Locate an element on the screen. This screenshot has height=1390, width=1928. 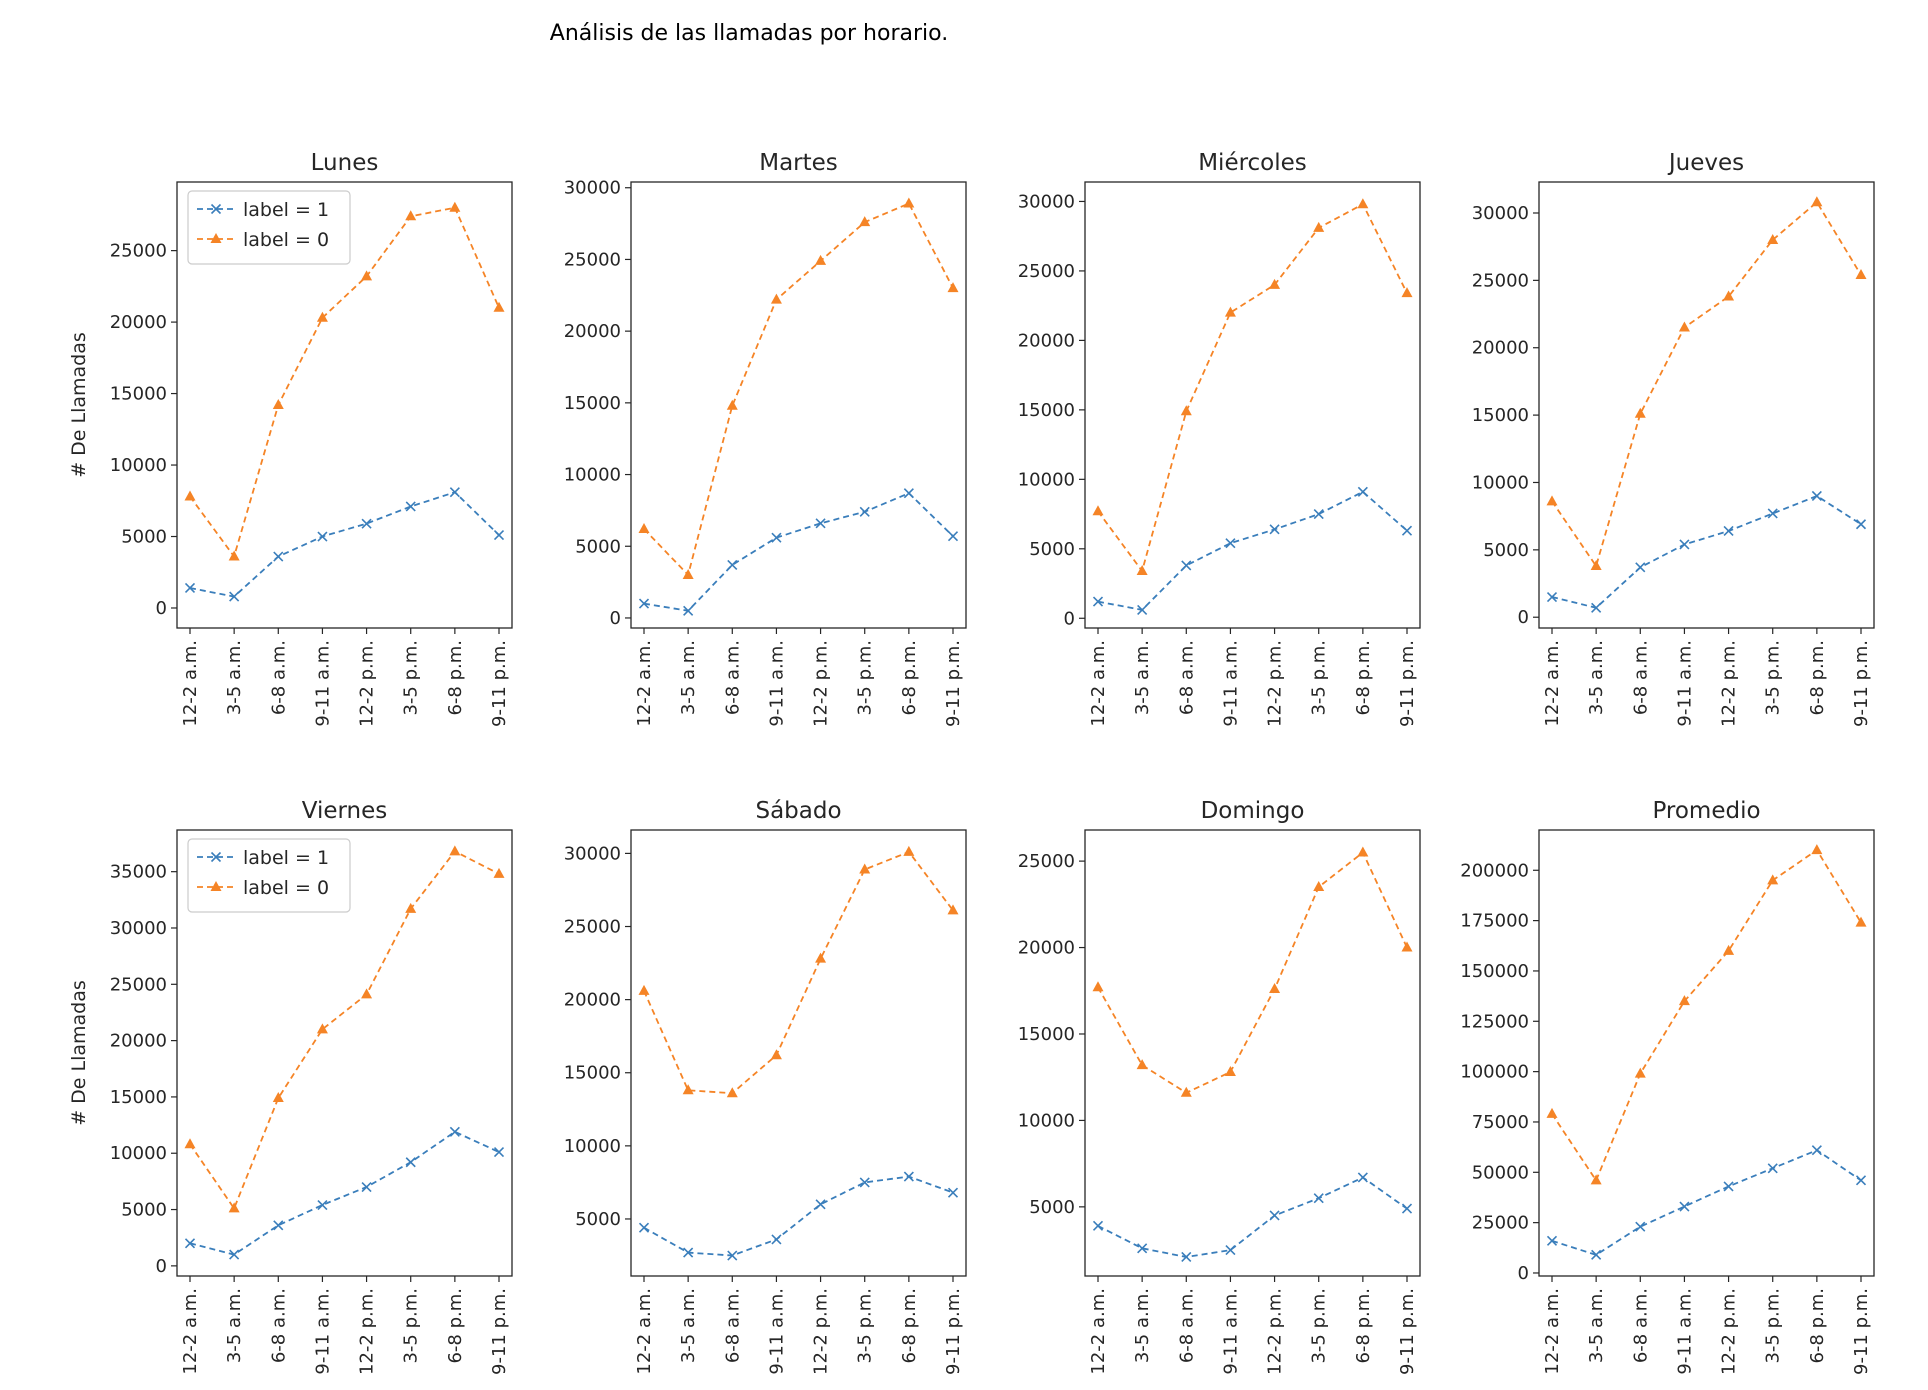
plot-frame is located at coordinates (1706, 405).